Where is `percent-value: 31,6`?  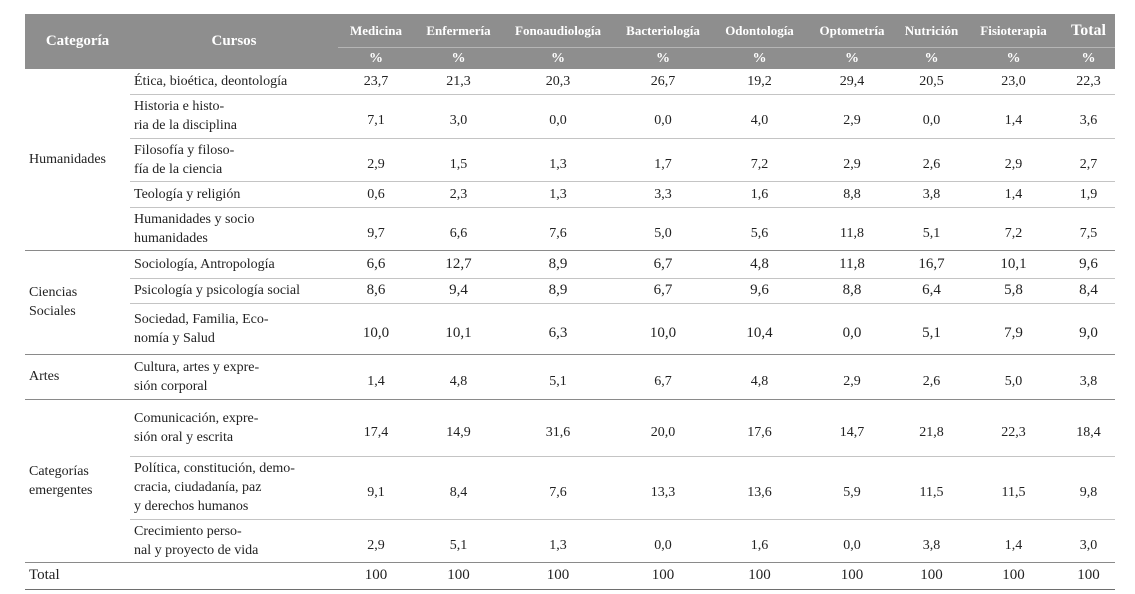 percent-value: 31,6 is located at coordinates (558, 428).